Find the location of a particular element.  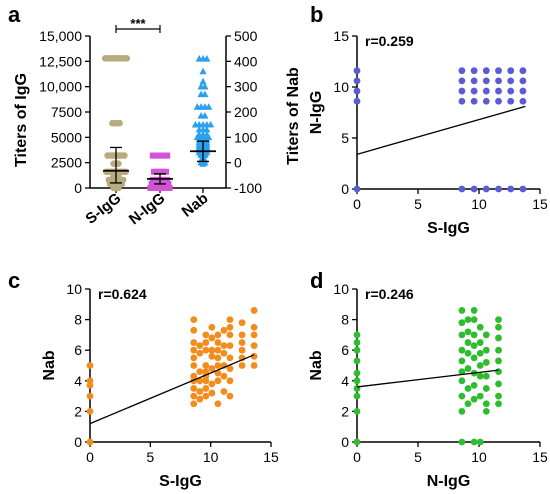

y-tick-label-left: 0 is located at coordinates (78, 188).